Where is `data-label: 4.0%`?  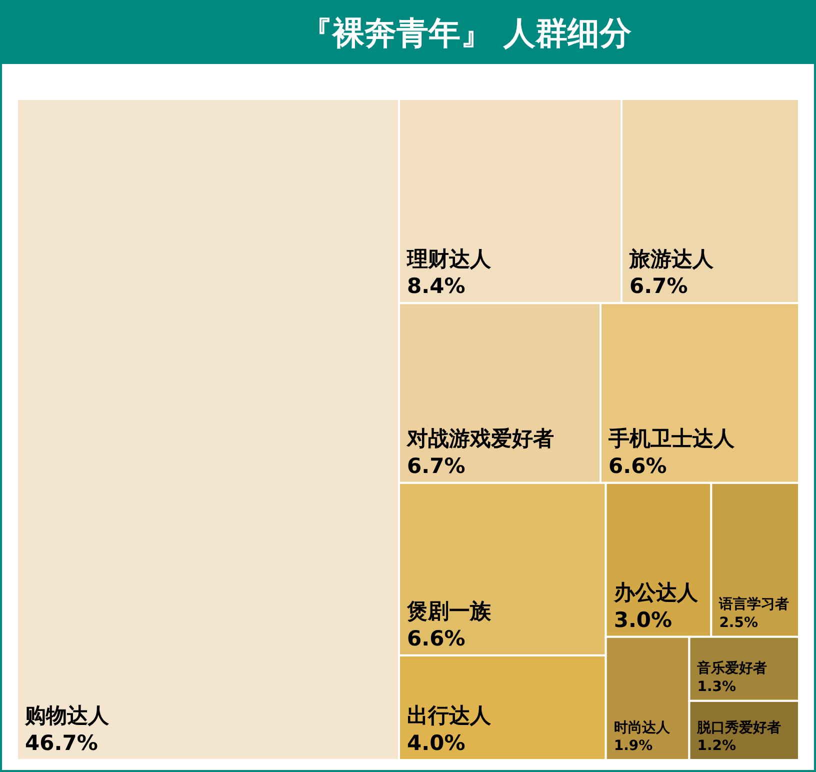
data-label: 4.0% is located at coordinates (436, 743).